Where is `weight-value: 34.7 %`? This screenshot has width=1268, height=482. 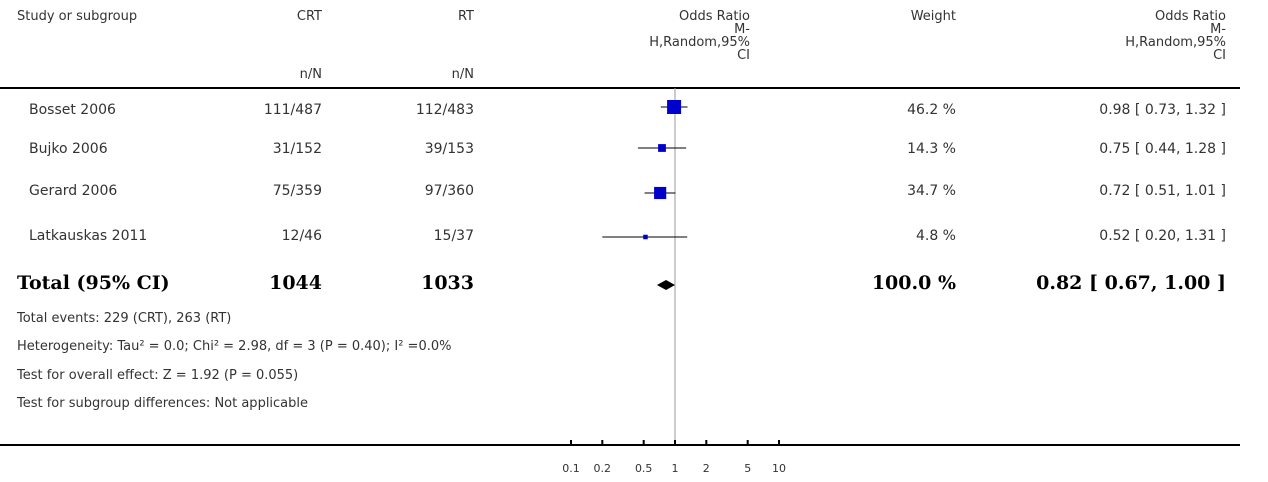 weight-value: 34.7 % is located at coordinates (931, 191).